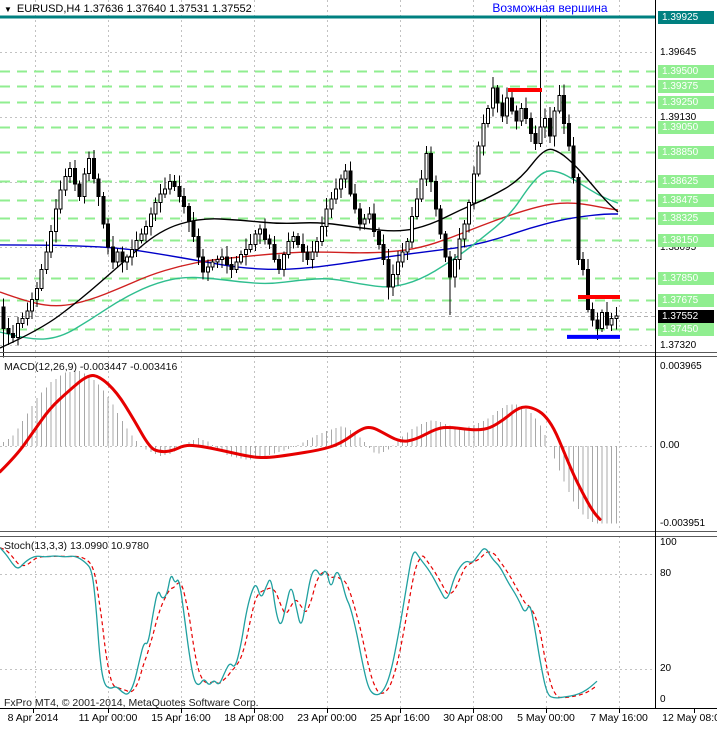 This screenshot has width=717, height=729. I want to click on macd-scale-label: -0.003951, so click(683, 523).